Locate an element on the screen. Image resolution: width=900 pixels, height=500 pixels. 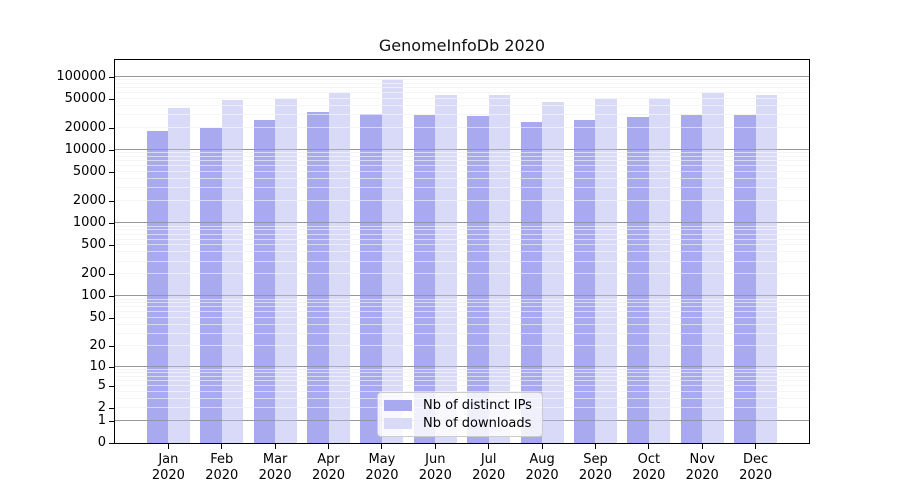
bar-distinct-ips-jun is located at coordinates (424, 278).